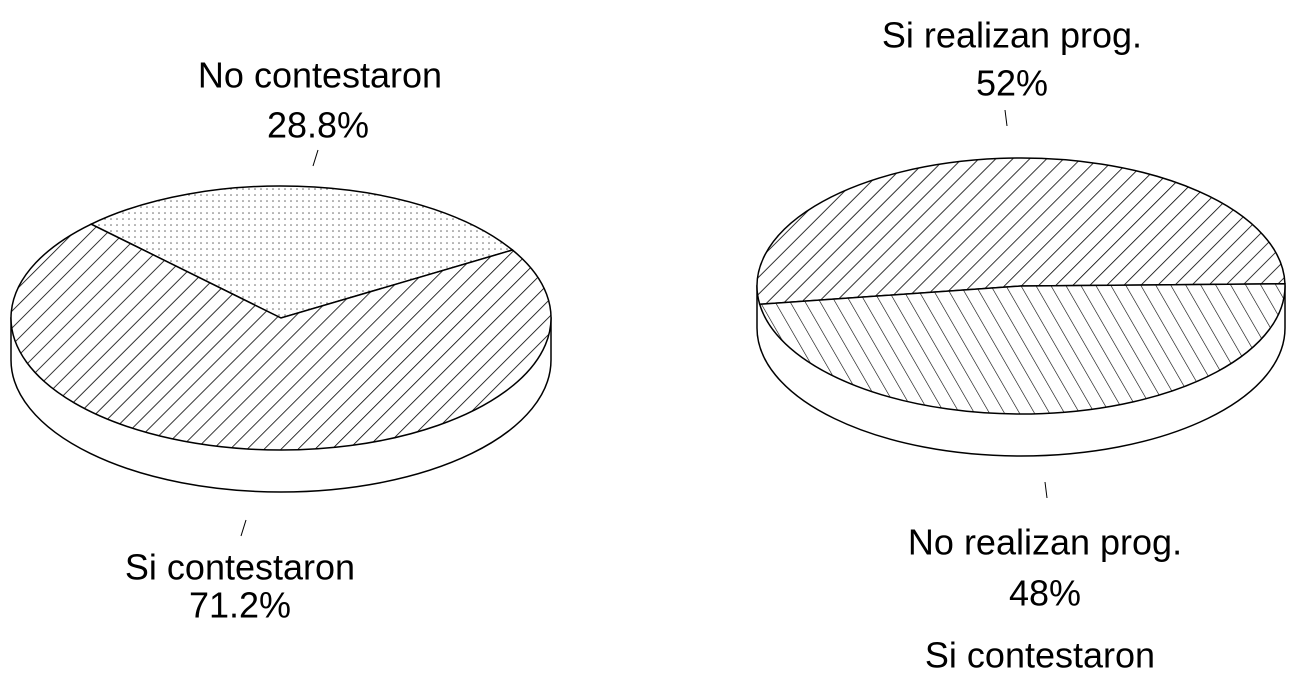 The image size is (1291, 680). What do you see at coordinates (320, 75) in the screenshot?
I see `slice-label: No contestaron` at bounding box center [320, 75].